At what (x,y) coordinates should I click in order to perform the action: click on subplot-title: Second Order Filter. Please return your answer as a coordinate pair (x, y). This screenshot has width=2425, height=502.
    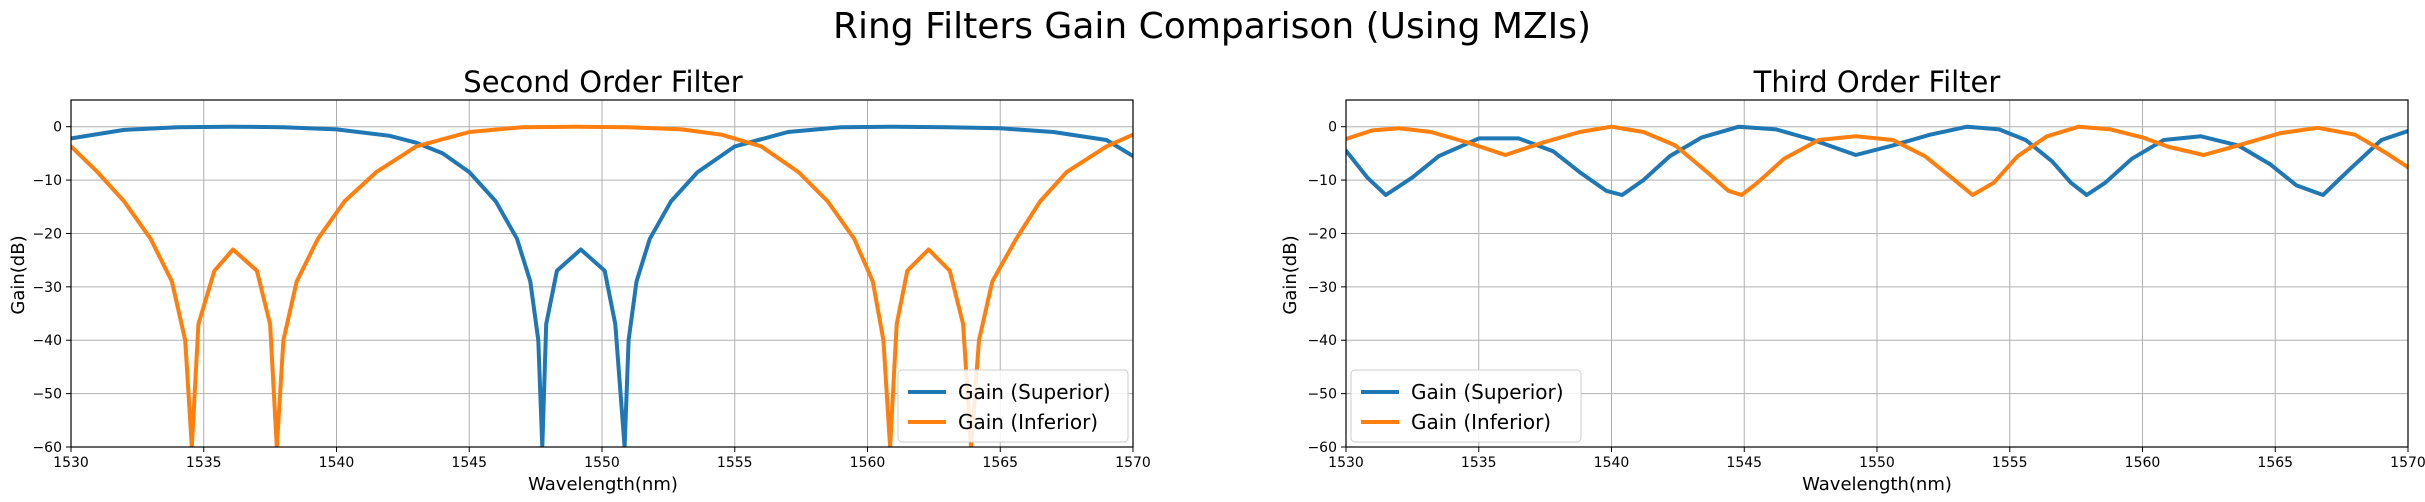
    Looking at the image, I should click on (602, 82).